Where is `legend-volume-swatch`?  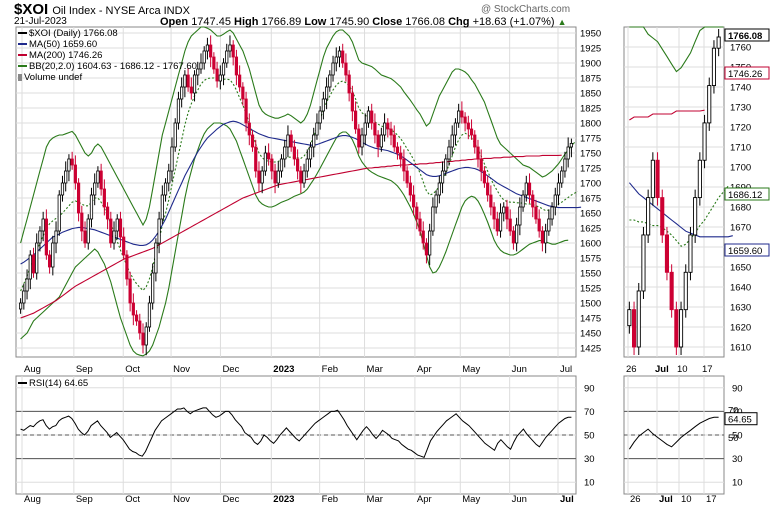 legend-volume-swatch is located at coordinates (20, 77).